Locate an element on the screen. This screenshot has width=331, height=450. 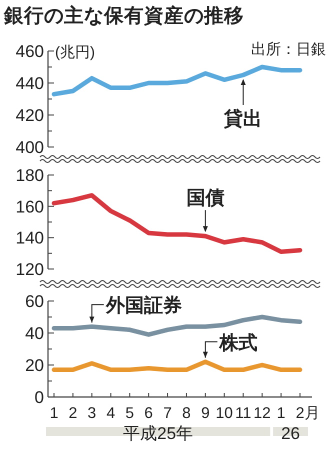
y-tick-label: 440 is located at coordinates (30, 83).